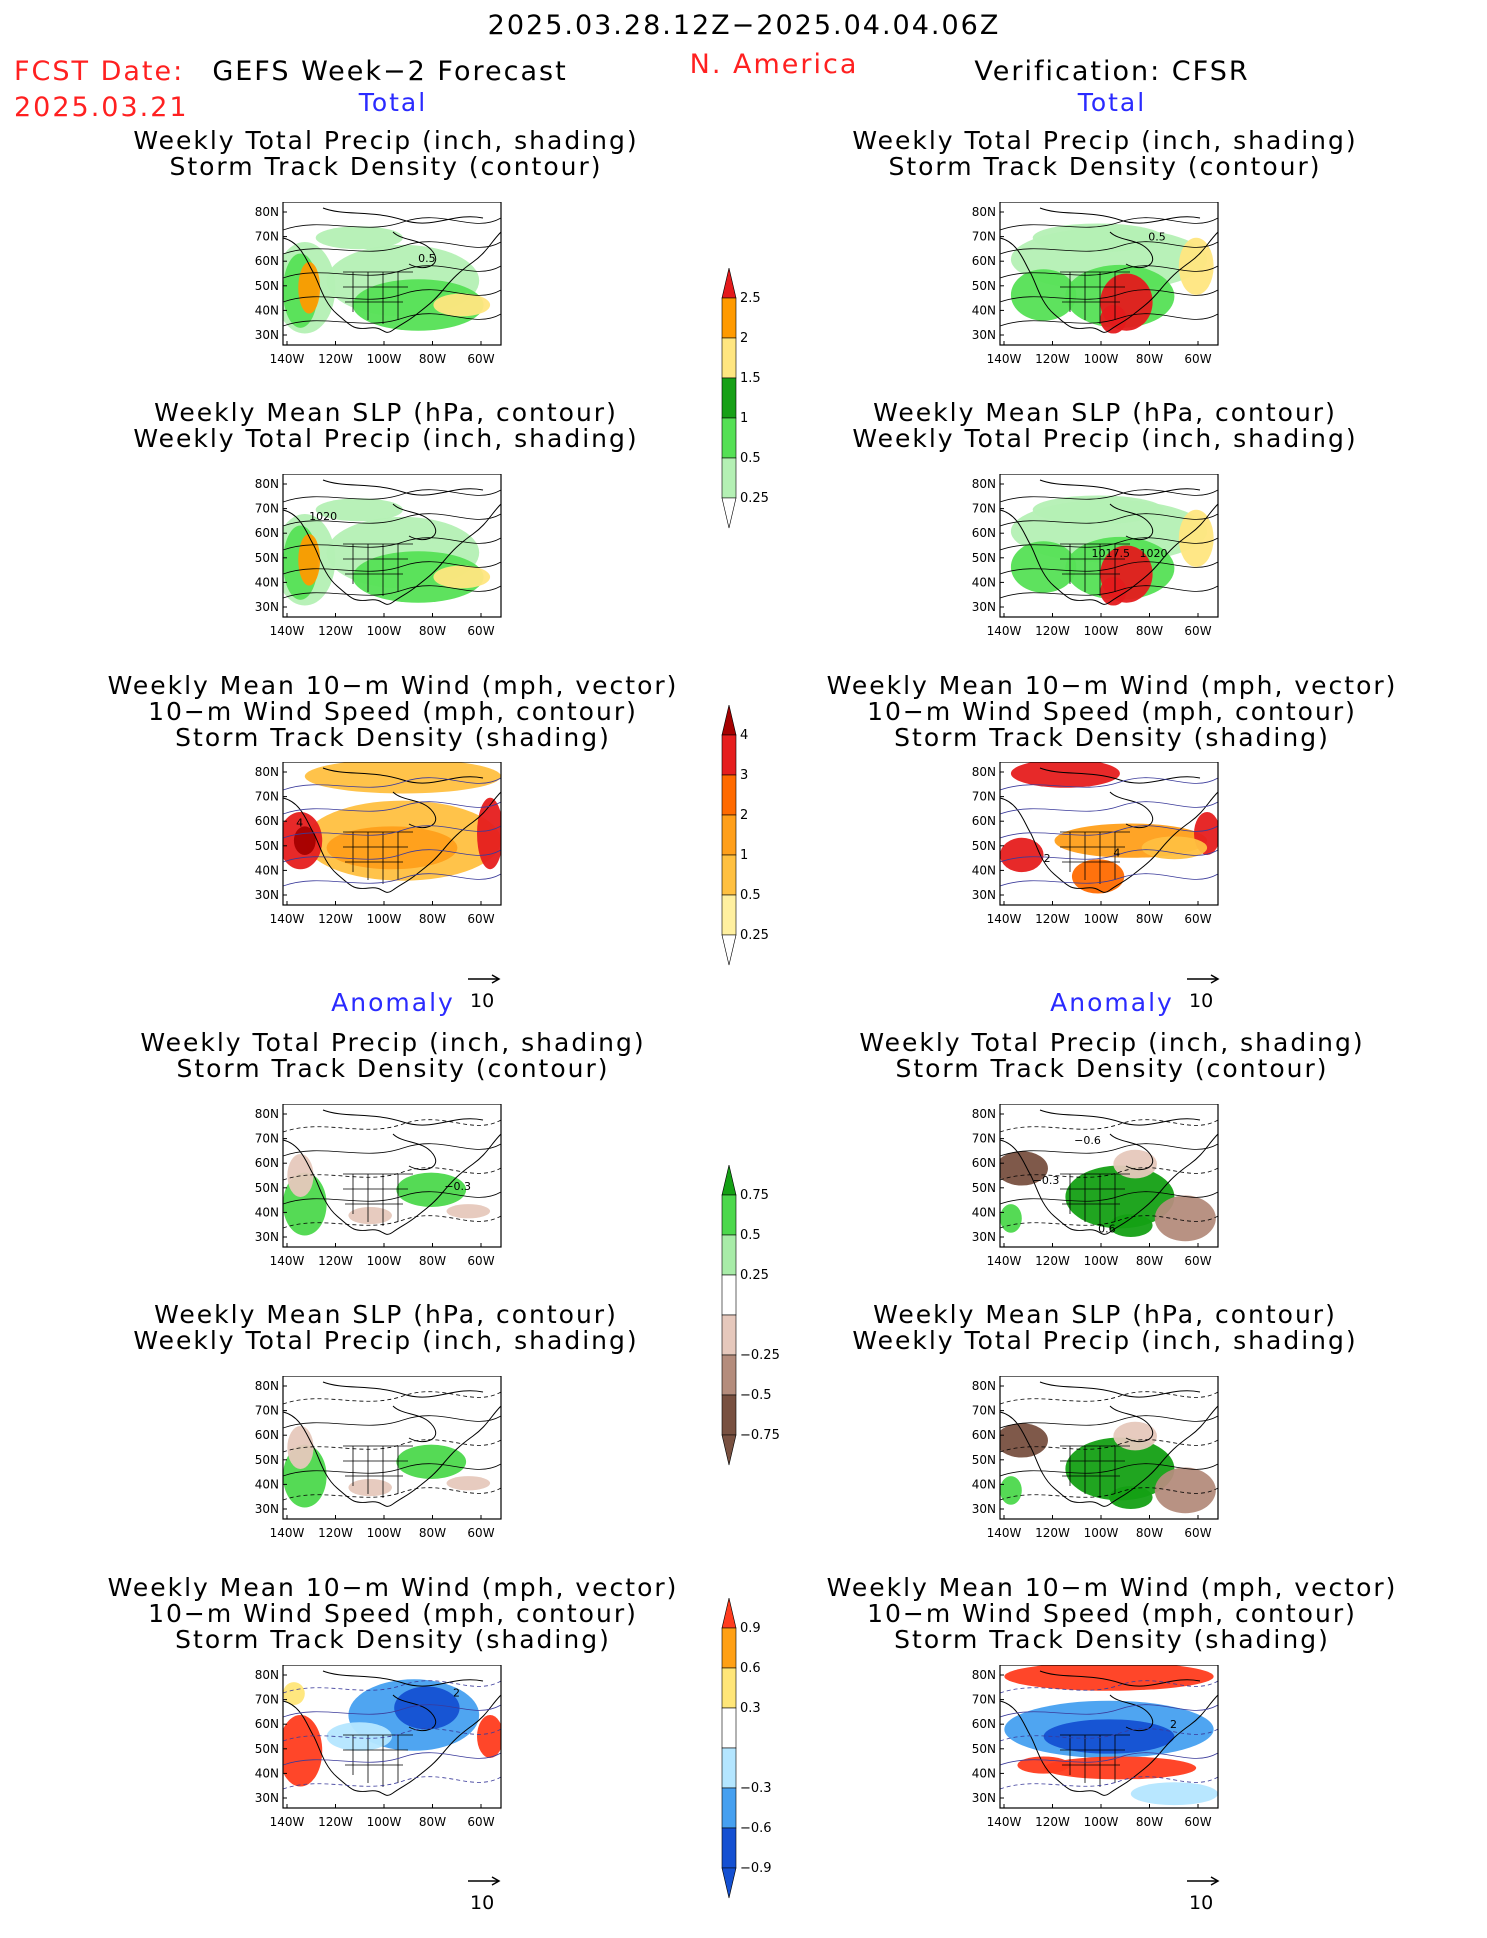 The height and width of the screenshot is (1938, 1487). I want to click on contour-label: 0.5, so click(1157, 237).